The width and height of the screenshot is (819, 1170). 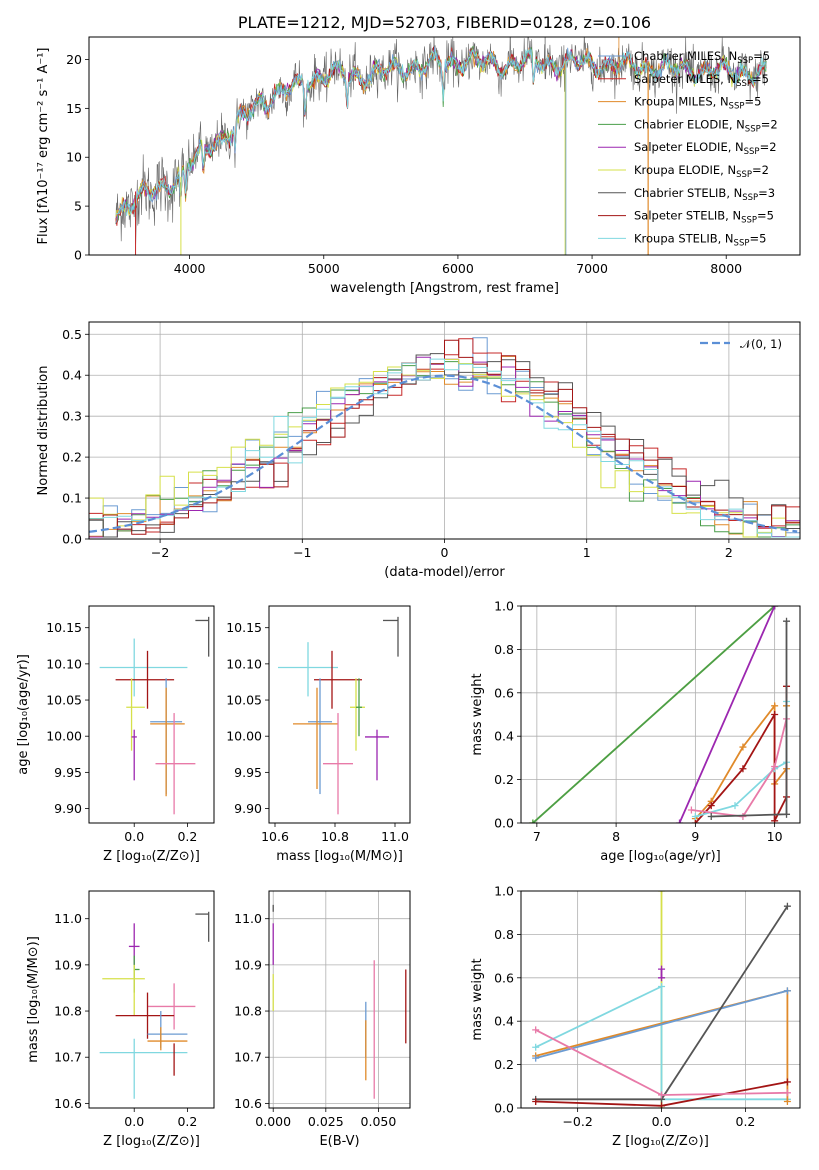 I want to click on x-tick-label: 9, so click(x=695, y=836).